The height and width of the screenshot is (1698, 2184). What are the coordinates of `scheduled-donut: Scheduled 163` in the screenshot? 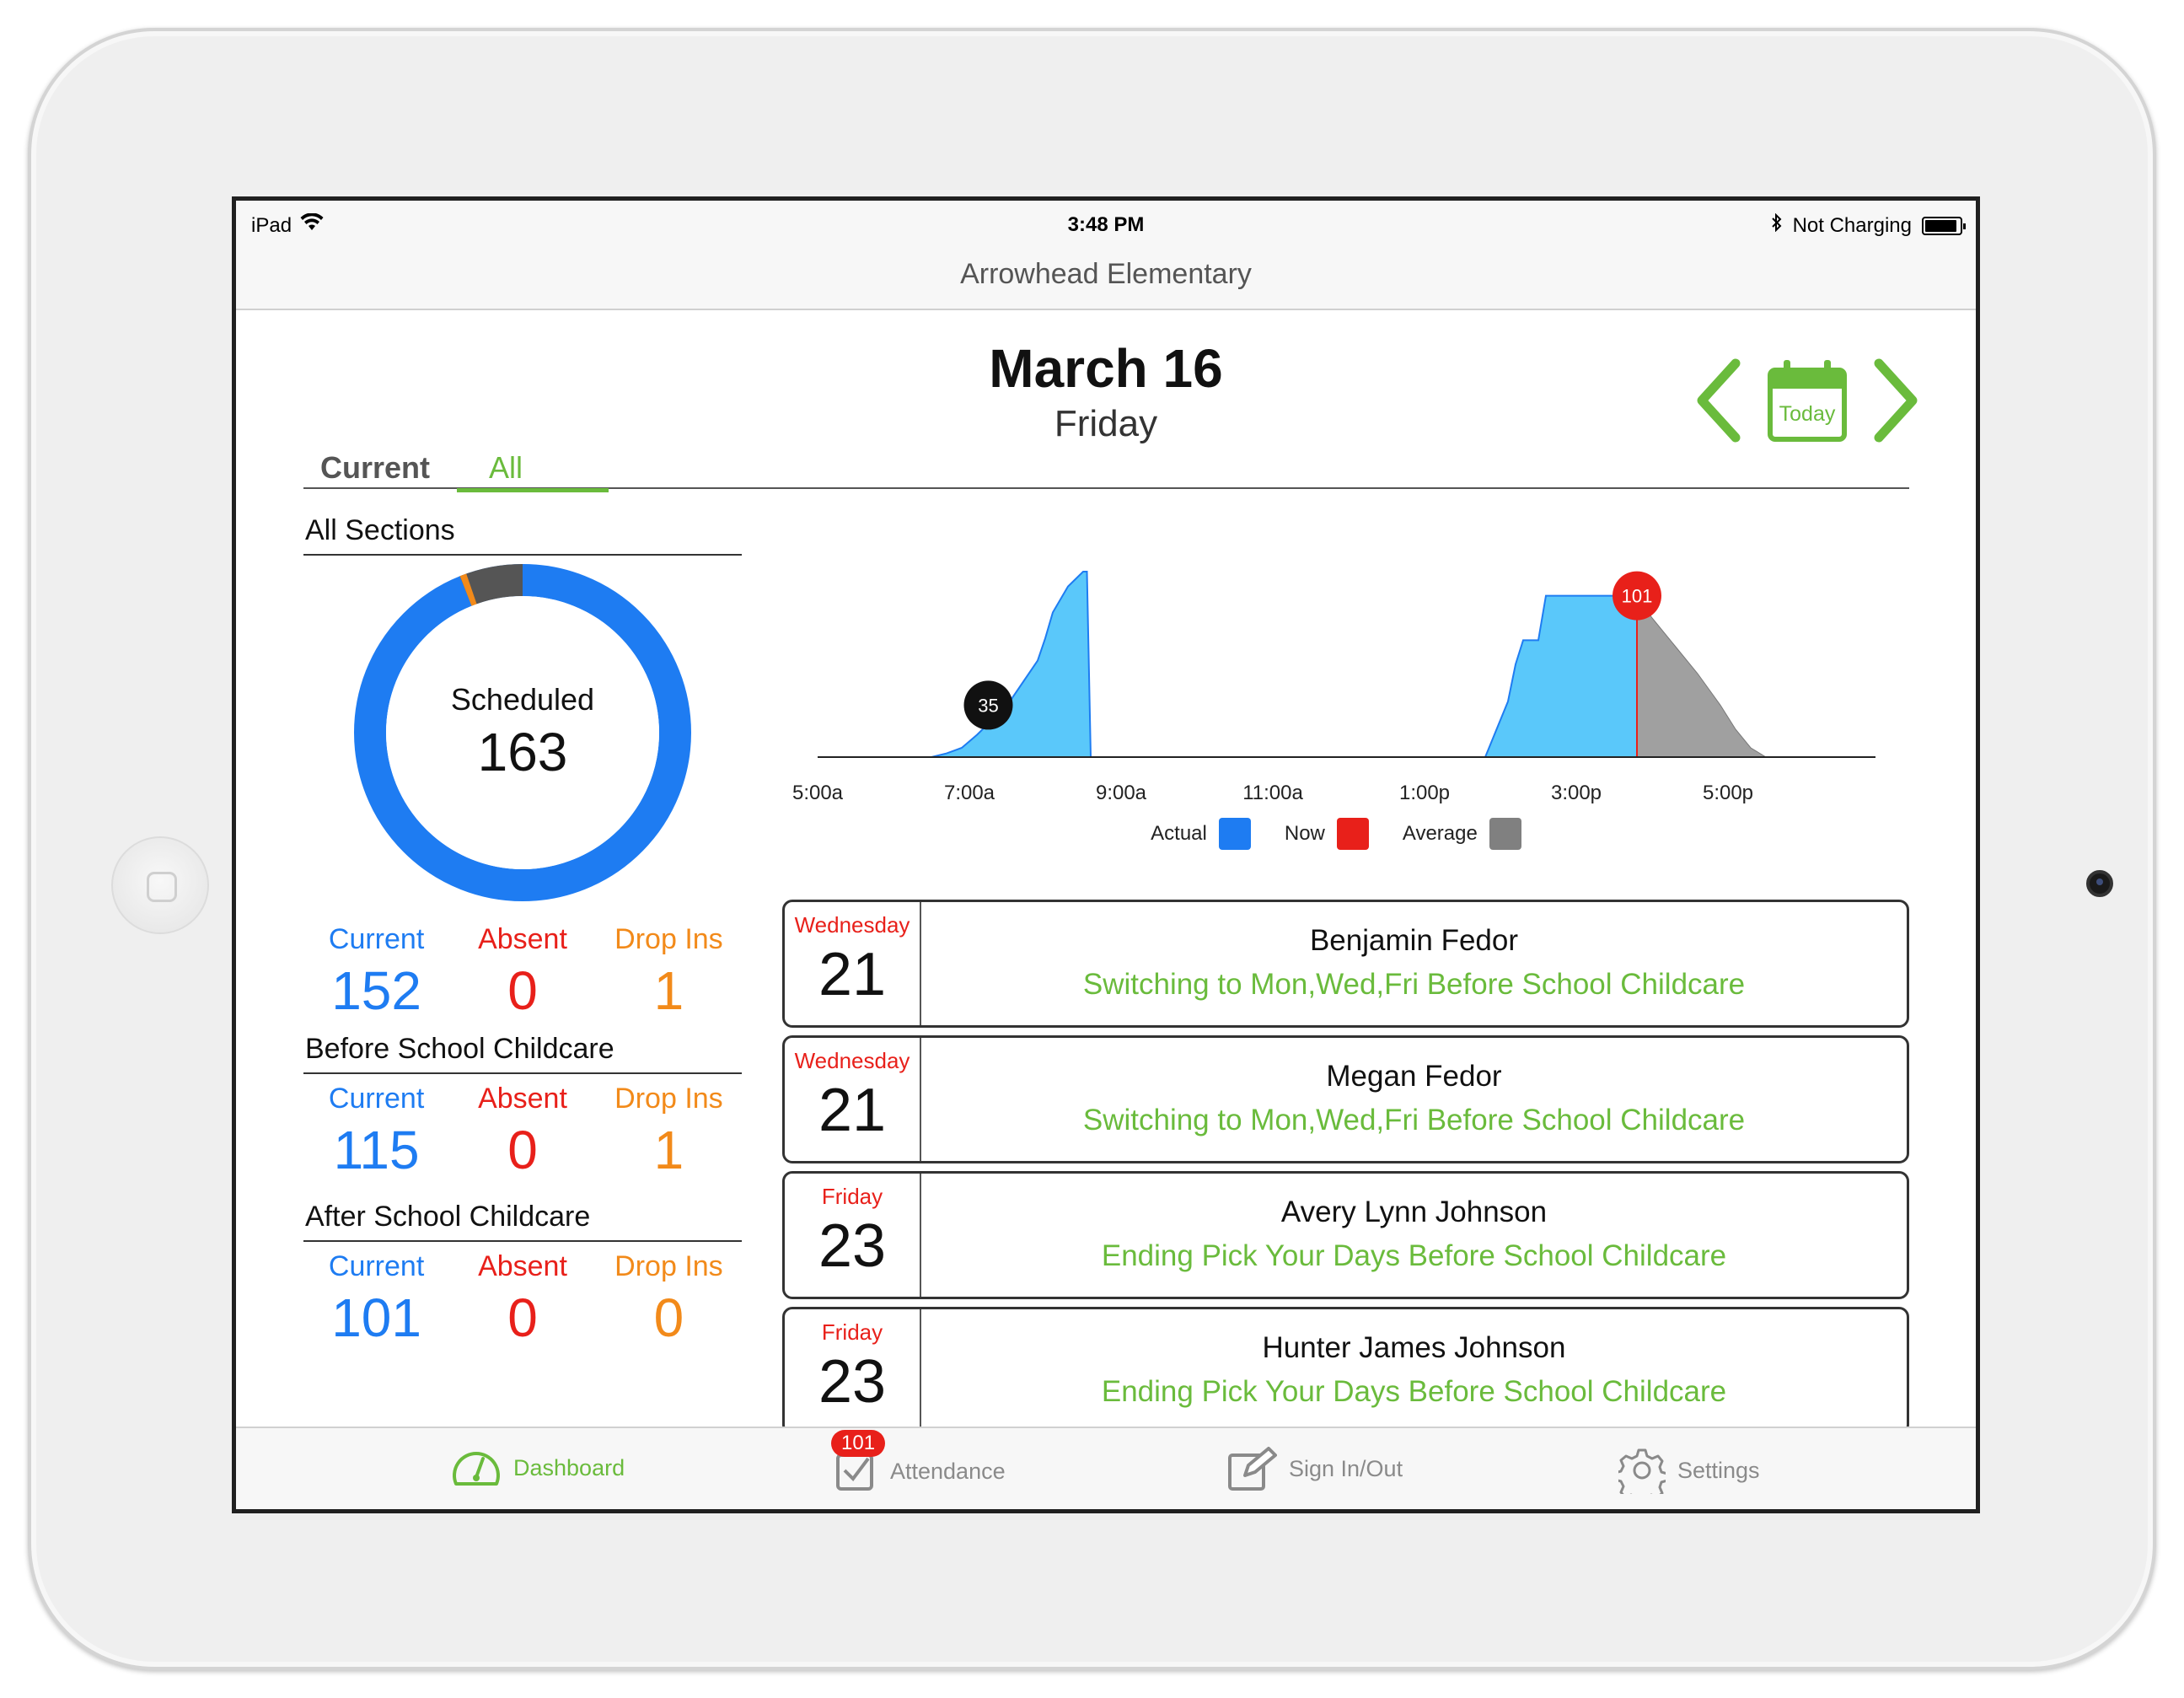 It's located at (522, 733).